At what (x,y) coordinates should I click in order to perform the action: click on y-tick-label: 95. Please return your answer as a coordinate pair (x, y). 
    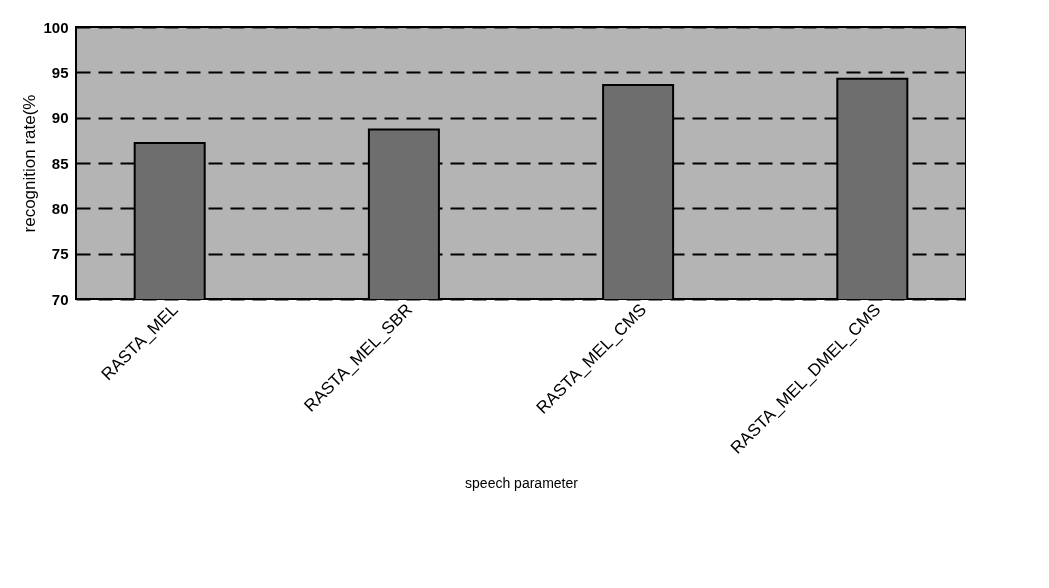
    Looking at the image, I should click on (60, 72).